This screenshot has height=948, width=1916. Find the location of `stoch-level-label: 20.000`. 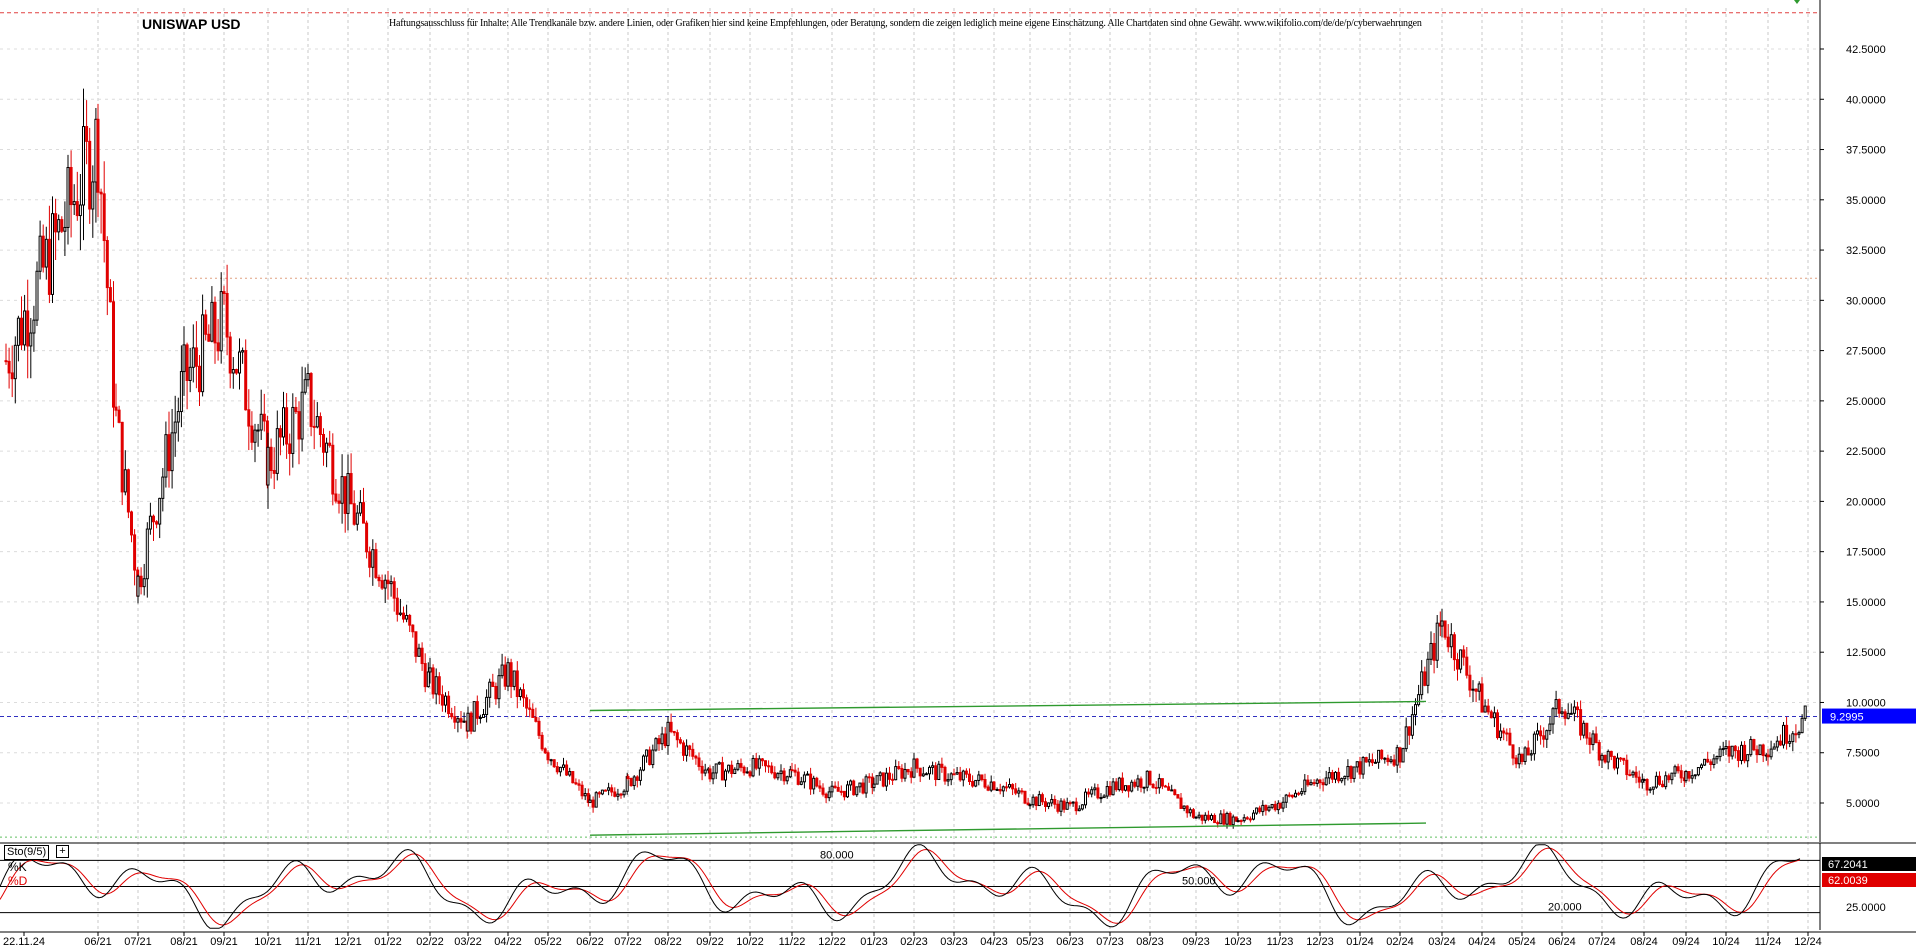

stoch-level-label: 20.000 is located at coordinates (1565, 908).